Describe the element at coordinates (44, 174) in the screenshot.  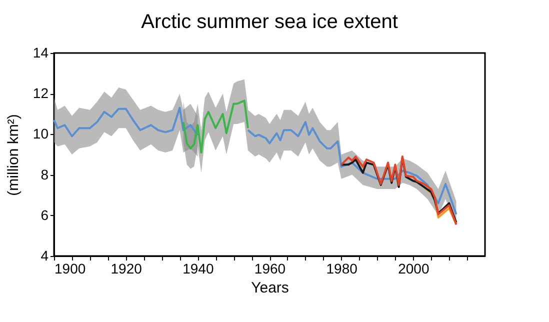
I see `y-tick-label: 8` at that location.